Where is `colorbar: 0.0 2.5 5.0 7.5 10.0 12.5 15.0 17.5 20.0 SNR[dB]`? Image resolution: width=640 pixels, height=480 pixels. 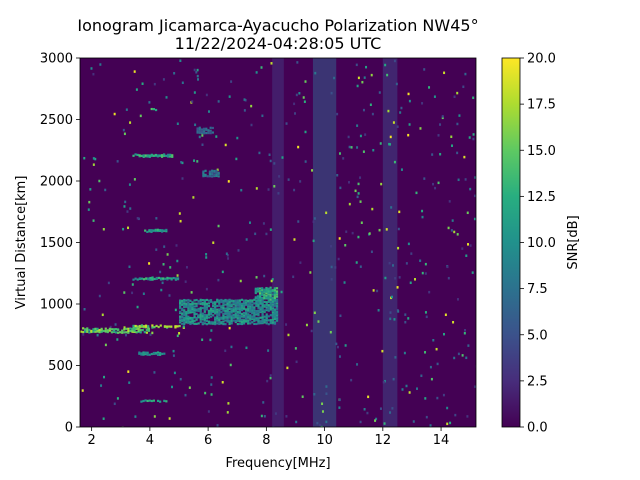
colorbar: 0.0 2.5 5.0 7.5 10.0 12.5 15.0 17.5 20.0 SNR[dB] is located at coordinates (541, 244).